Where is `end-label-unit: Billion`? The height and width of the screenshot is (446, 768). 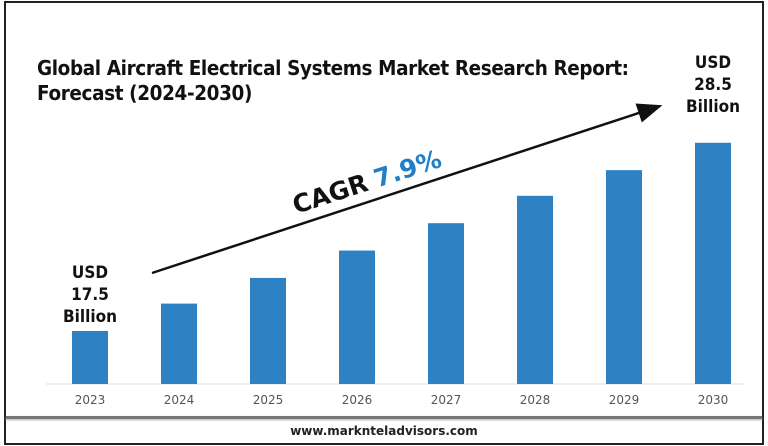 end-label-unit: Billion is located at coordinates (713, 107).